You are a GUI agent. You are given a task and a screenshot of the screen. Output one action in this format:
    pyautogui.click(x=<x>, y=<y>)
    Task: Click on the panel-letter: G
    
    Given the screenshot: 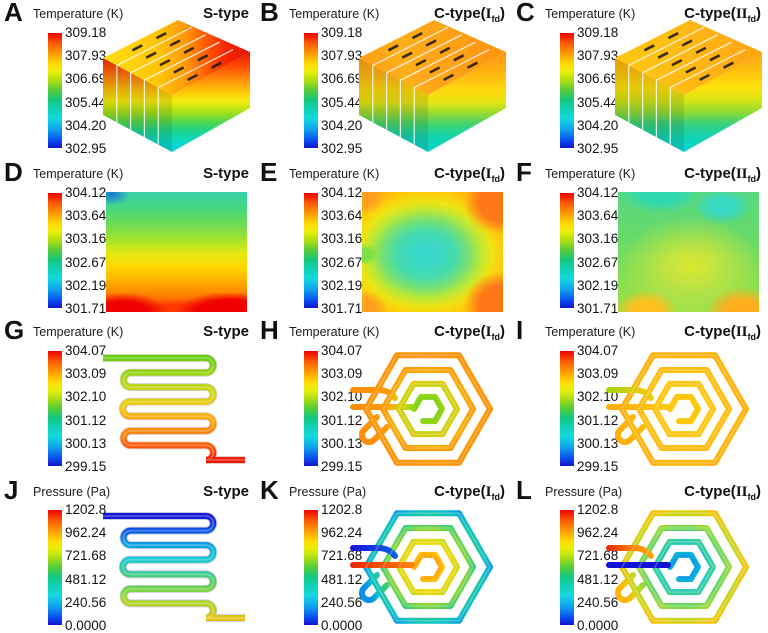 What is the action you would take?
    pyautogui.click(x=14, y=330)
    